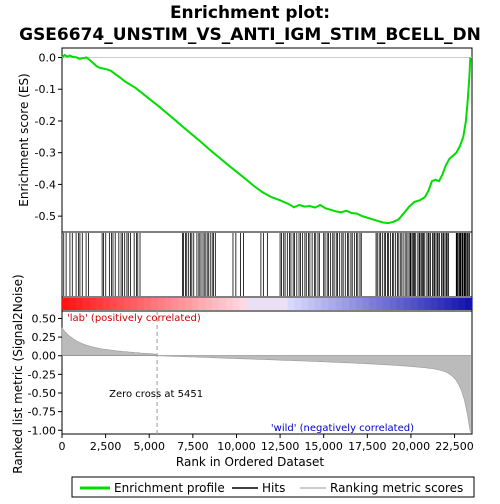 Image resolution: width=500 pixels, height=504 pixels. Describe the element at coordinates (280, 446) in the screenshot. I see `x-tick-label: 12,500` at that location.